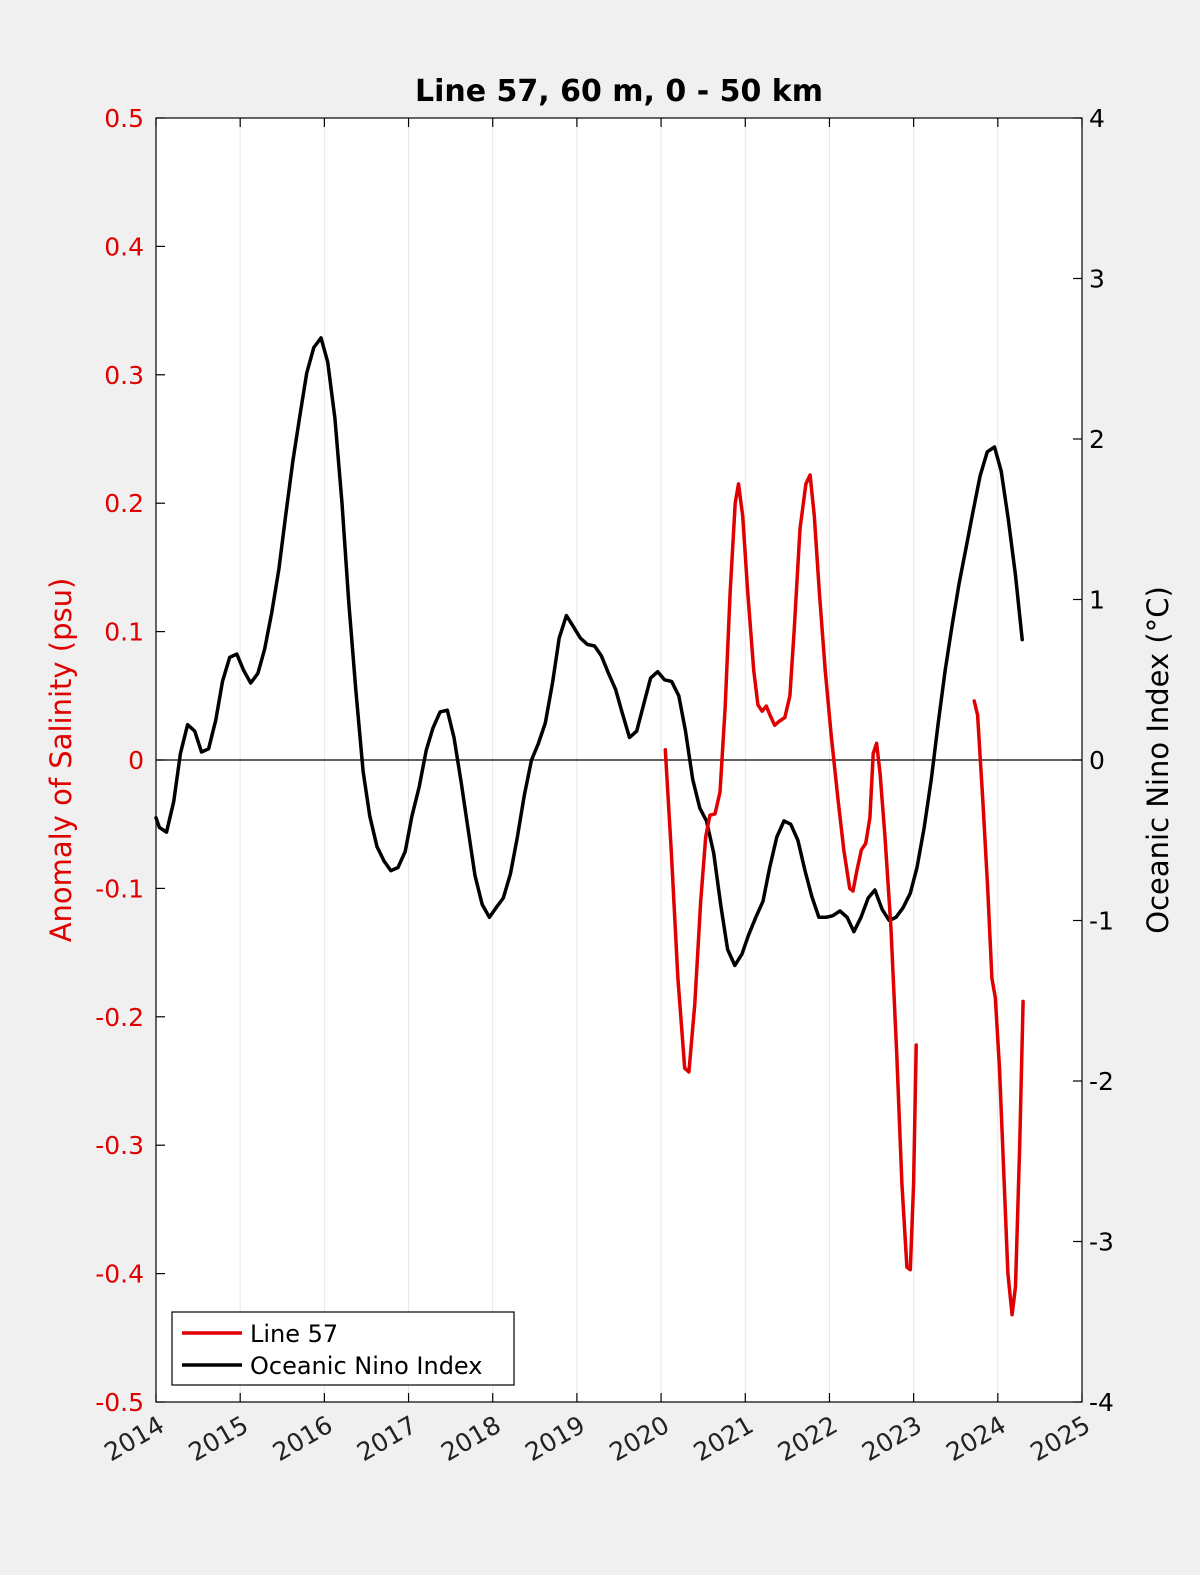 The image size is (1200, 1575). Describe the element at coordinates (808, 1438) in the screenshot. I see `x-tick-label-2022: 2022` at that location.